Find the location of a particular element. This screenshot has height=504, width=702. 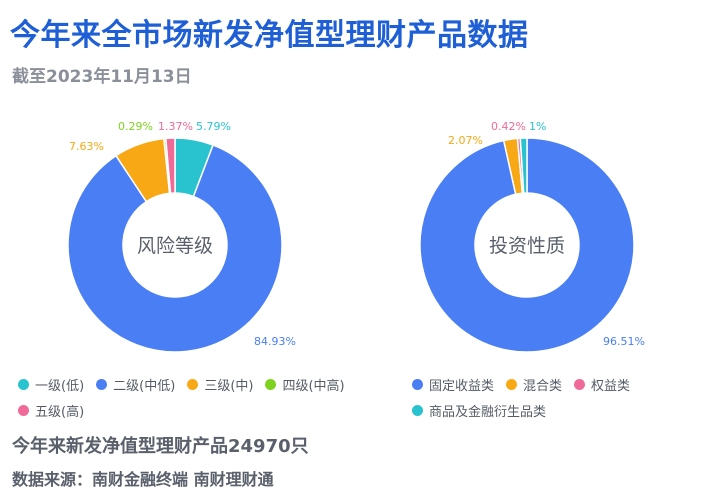

new-product-count: 今年来新发净值型理财产品24970只 is located at coordinates (160, 446).